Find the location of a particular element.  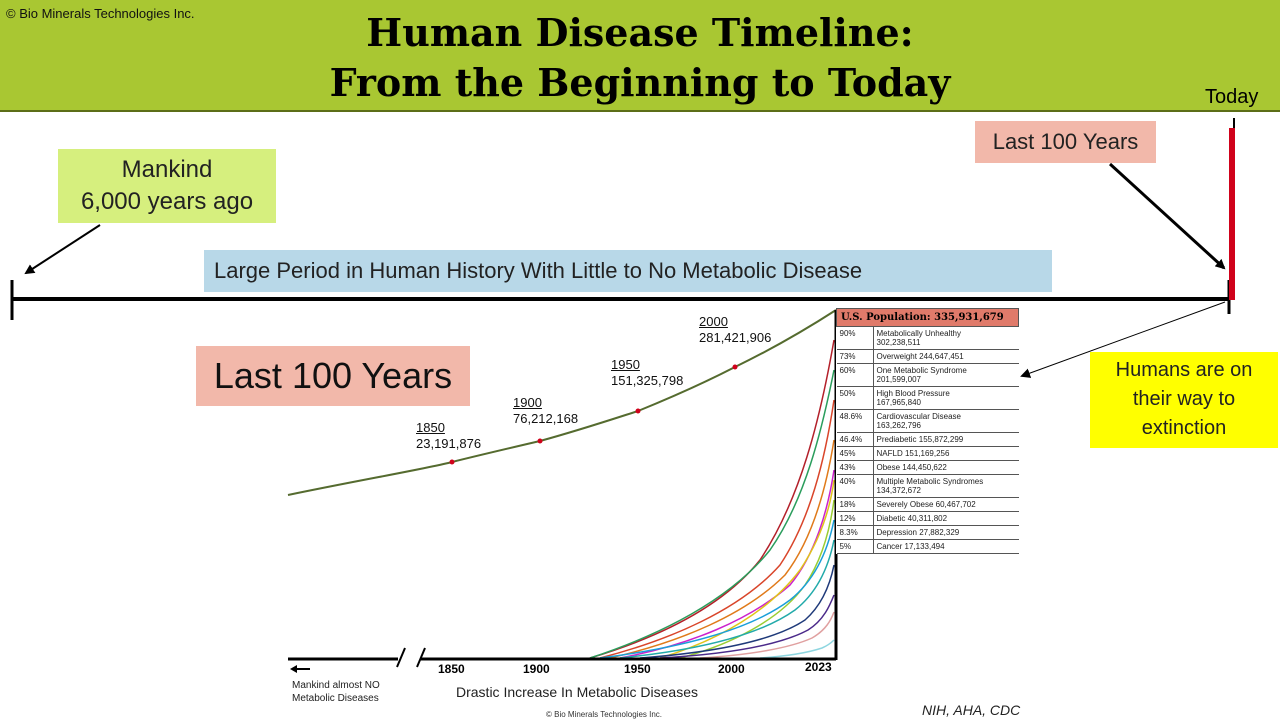

row-description: Depression 27,882,329 is located at coordinates (946, 532).